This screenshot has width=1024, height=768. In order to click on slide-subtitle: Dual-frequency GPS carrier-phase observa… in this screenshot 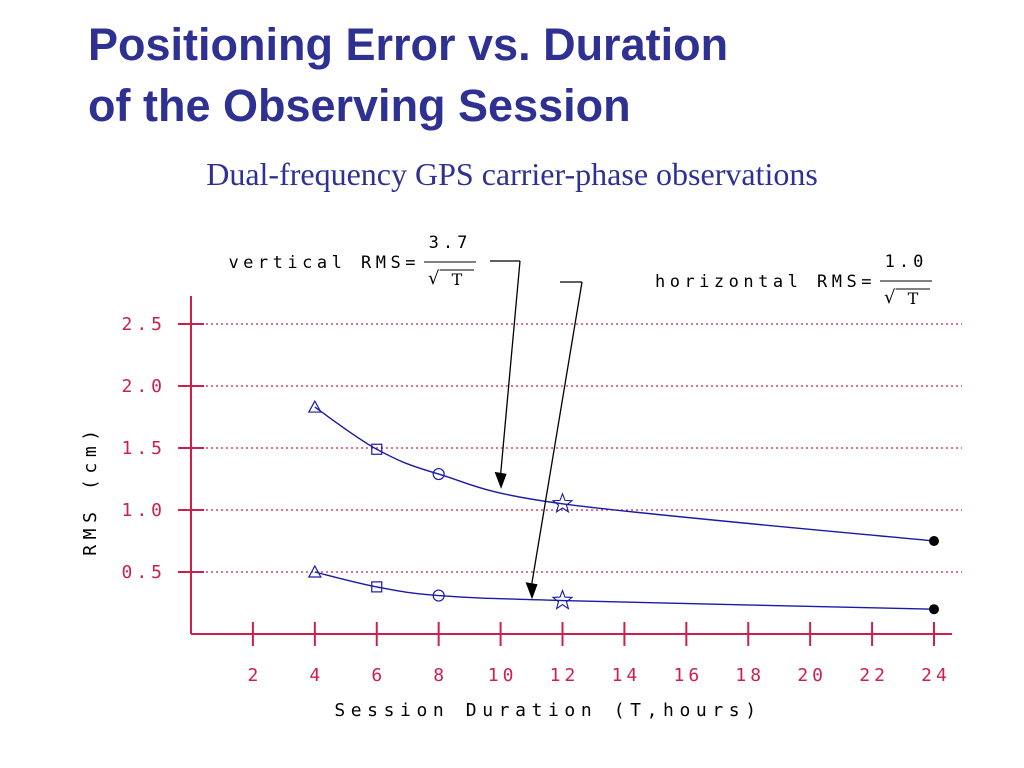, I will do `click(512, 174)`.